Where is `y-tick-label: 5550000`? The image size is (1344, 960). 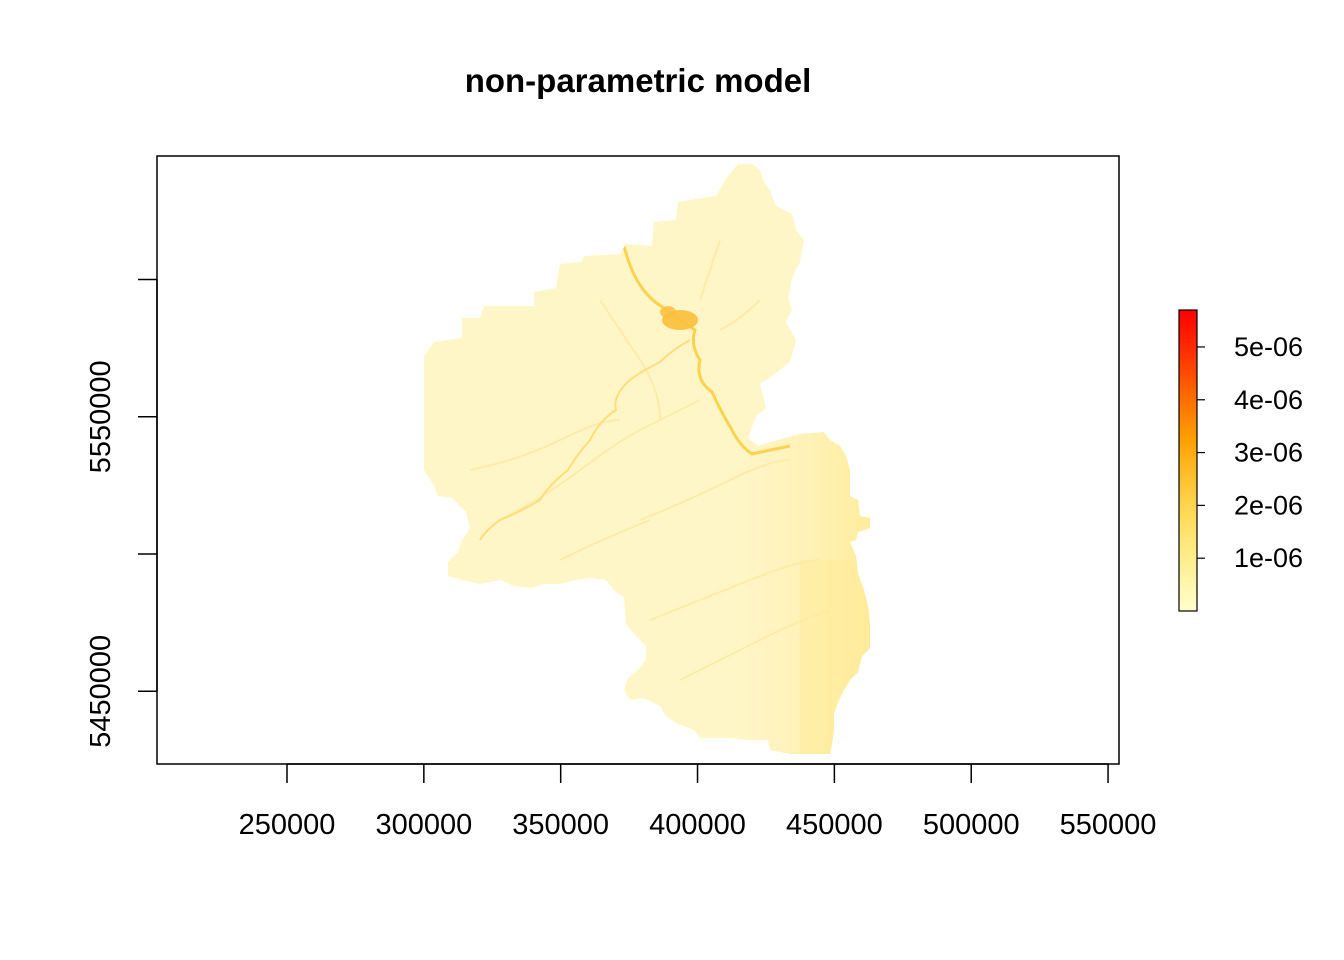 y-tick-label: 5550000 is located at coordinates (101, 416).